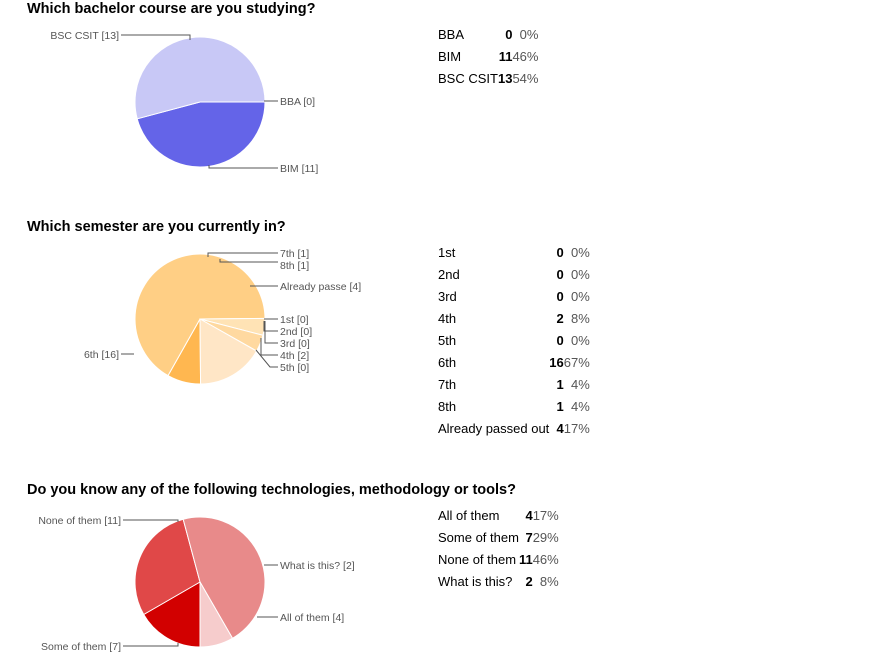 The image size is (896, 657). Describe the element at coordinates (294, 320) in the screenshot. I see `chart-2-label-1st: 1st [0]` at that location.